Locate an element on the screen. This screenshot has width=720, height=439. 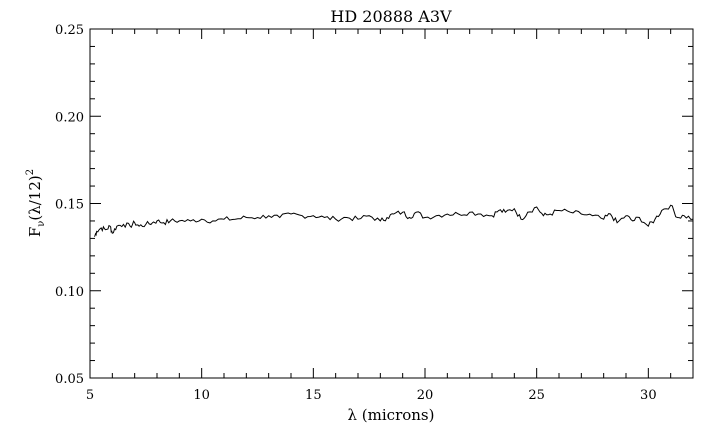
x-tick-label: 15 is located at coordinates (313, 395).